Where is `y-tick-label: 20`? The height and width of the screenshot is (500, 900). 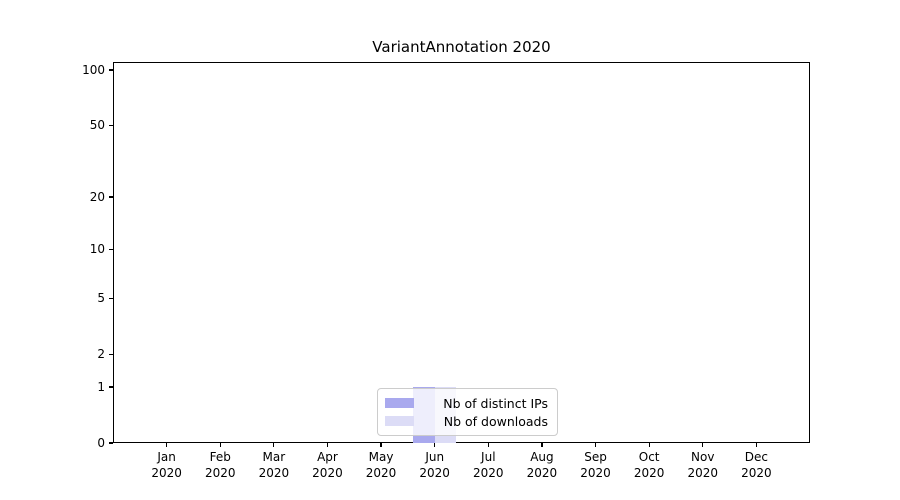
y-tick-label: 20 is located at coordinates (97, 196).